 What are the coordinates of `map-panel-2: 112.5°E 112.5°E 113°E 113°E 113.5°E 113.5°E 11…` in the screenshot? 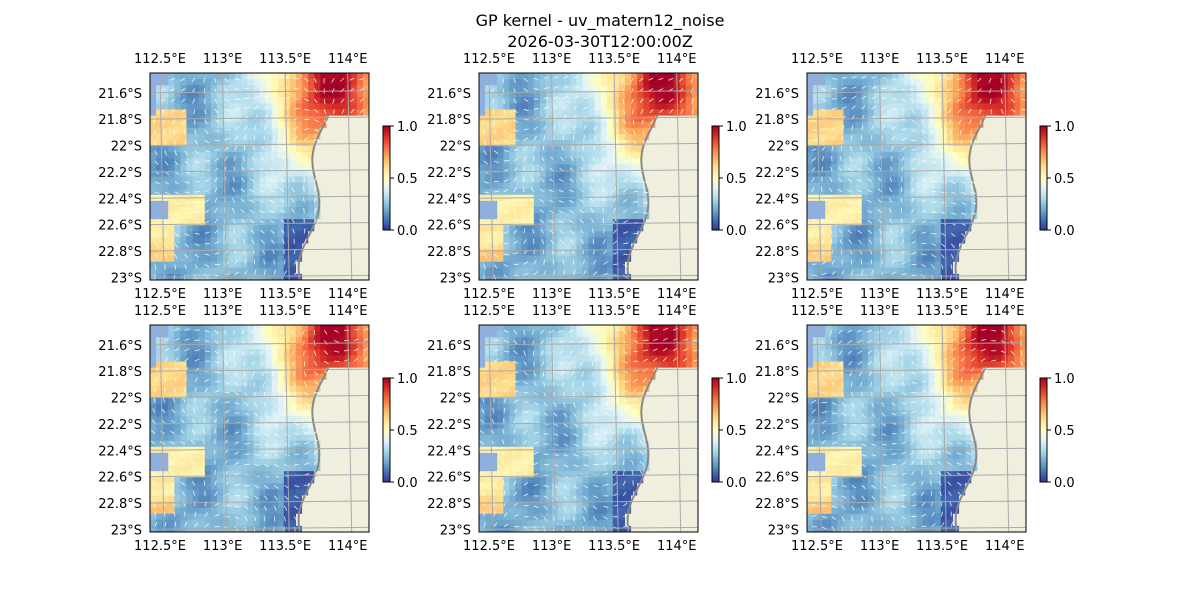 It's located at (586, 177).